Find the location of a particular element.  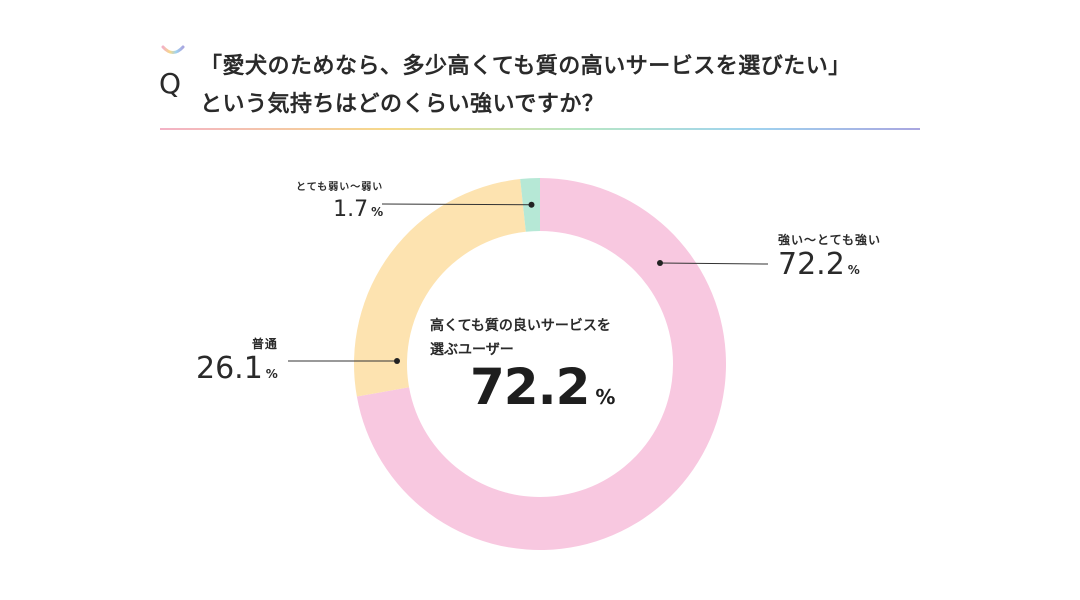

leader-strong-dot is located at coordinates (660, 263).